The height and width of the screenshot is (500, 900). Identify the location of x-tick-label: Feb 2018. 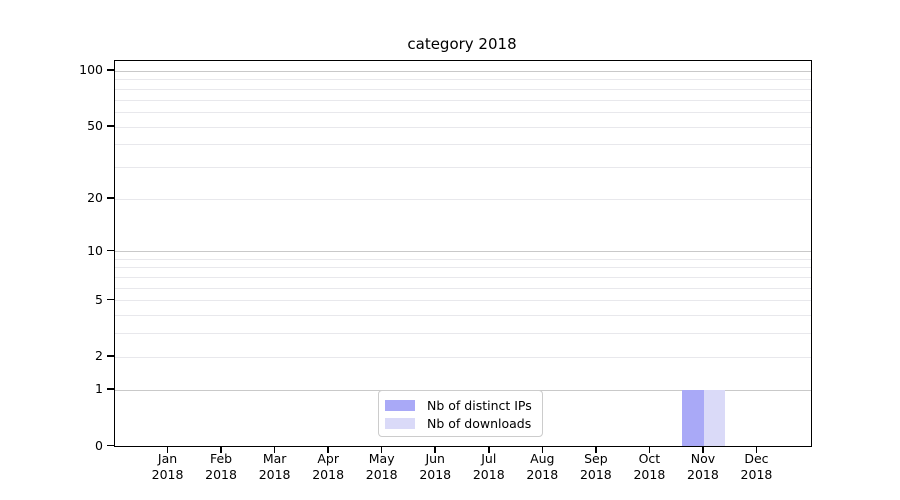
(221, 466).